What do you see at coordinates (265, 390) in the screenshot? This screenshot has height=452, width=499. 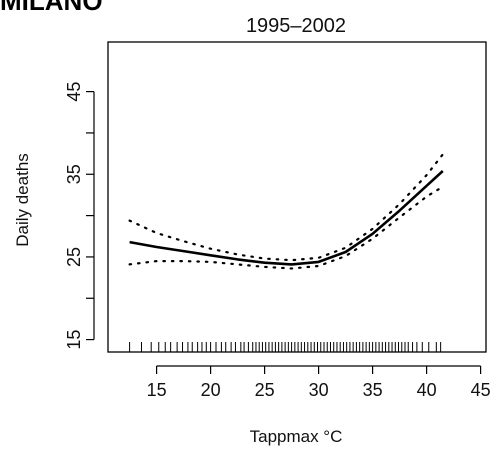 I see `x-tick-label: 25` at bounding box center [265, 390].